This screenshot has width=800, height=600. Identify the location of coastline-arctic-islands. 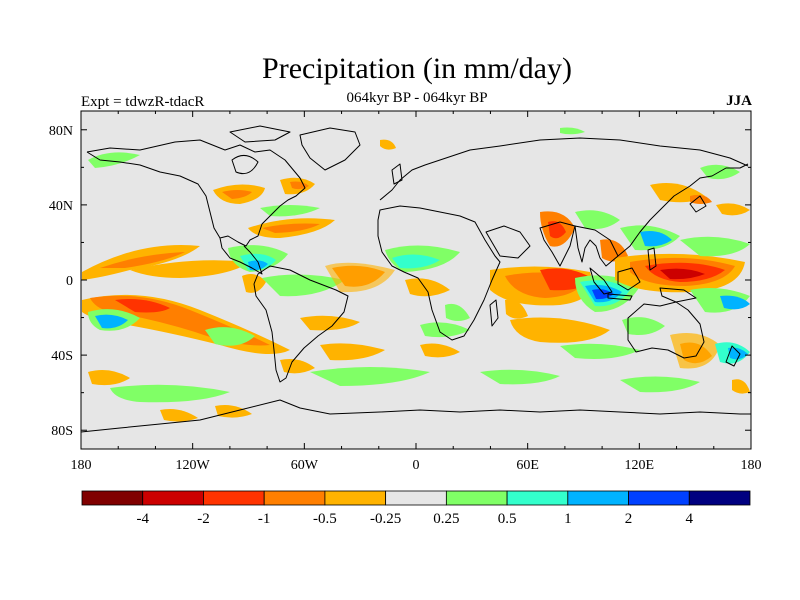
(260, 134).